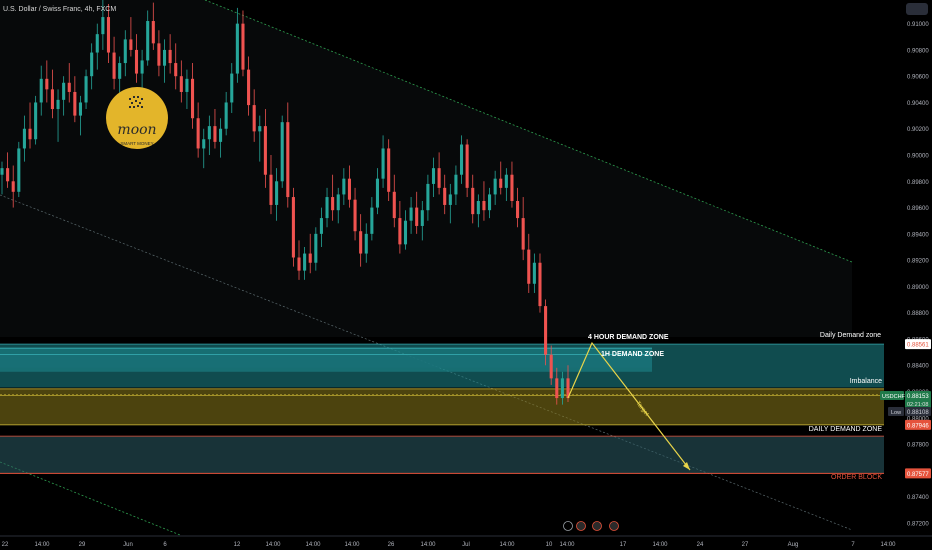 This screenshot has height=550, width=932. What do you see at coordinates (856, 477) in the screenshot?
I see `order-block-label: ORDER BLOCK` at bounding box center [856, 477].